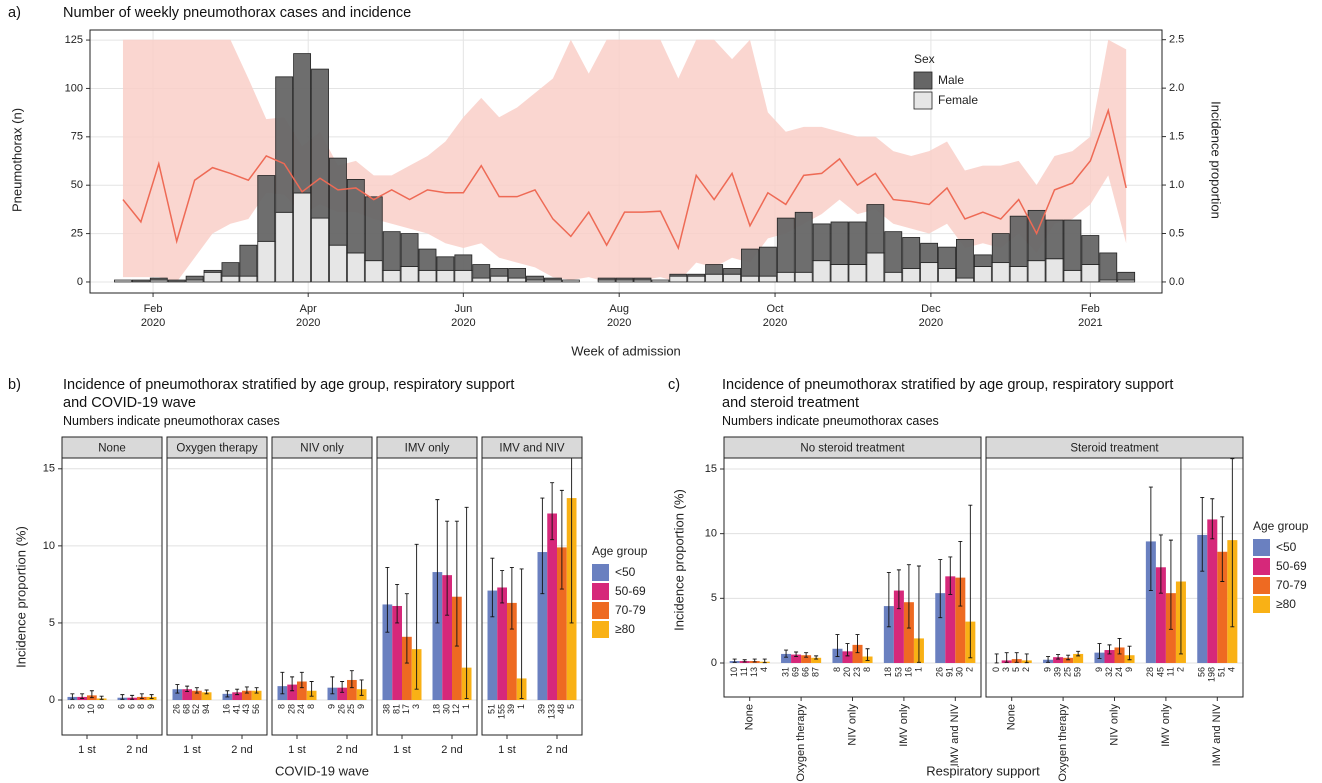 The height and width of the screenshot is (783, 1322). I want to click on case-count: 51, so click(1222, 672).